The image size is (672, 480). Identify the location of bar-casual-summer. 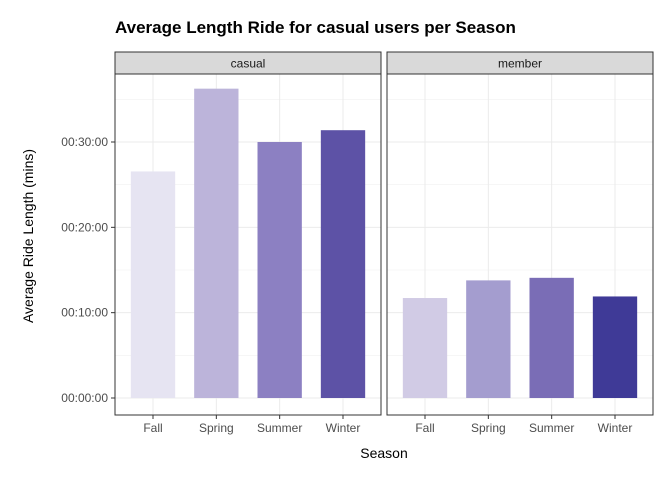
(279, 270).